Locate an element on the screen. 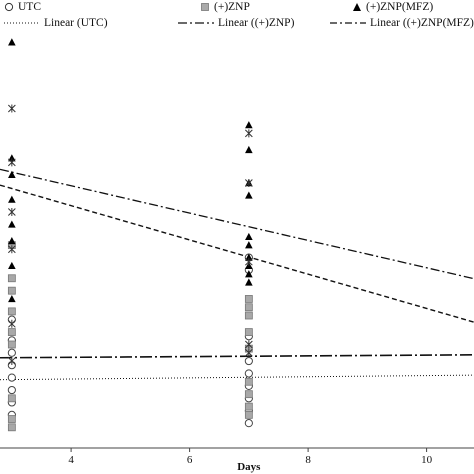  legend-label-znp: (+)ZNP is located at coordinates (232, 7).